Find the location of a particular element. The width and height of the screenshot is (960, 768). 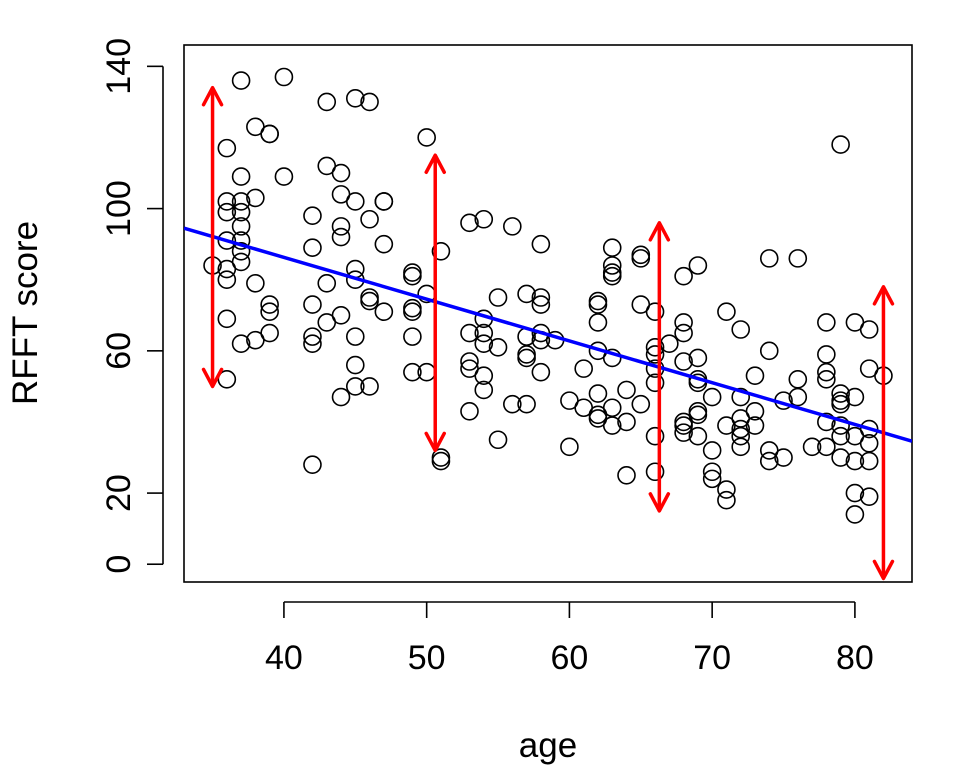

y-tick-label: 140 is located at coordinates (119, 66).